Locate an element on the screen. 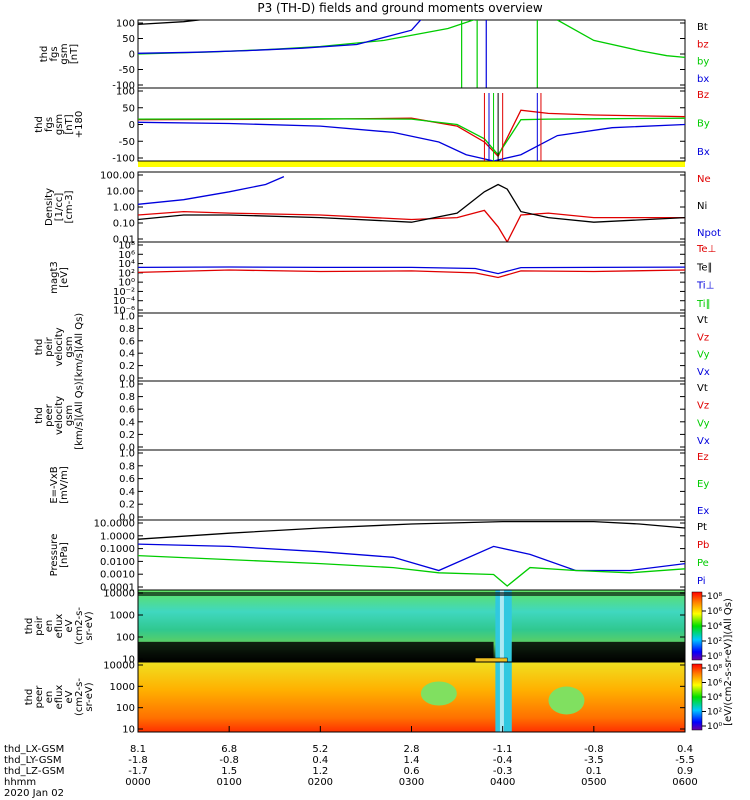 The image size is (750, 800). legend-by: by is located at coordinates (703, 62).